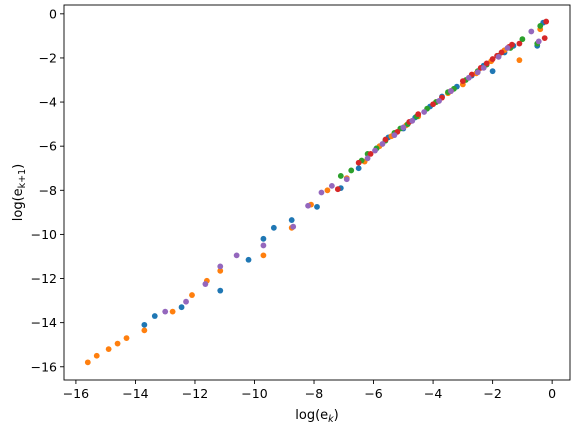  I want to click on x-tick-label: −14, so click(135, 393).